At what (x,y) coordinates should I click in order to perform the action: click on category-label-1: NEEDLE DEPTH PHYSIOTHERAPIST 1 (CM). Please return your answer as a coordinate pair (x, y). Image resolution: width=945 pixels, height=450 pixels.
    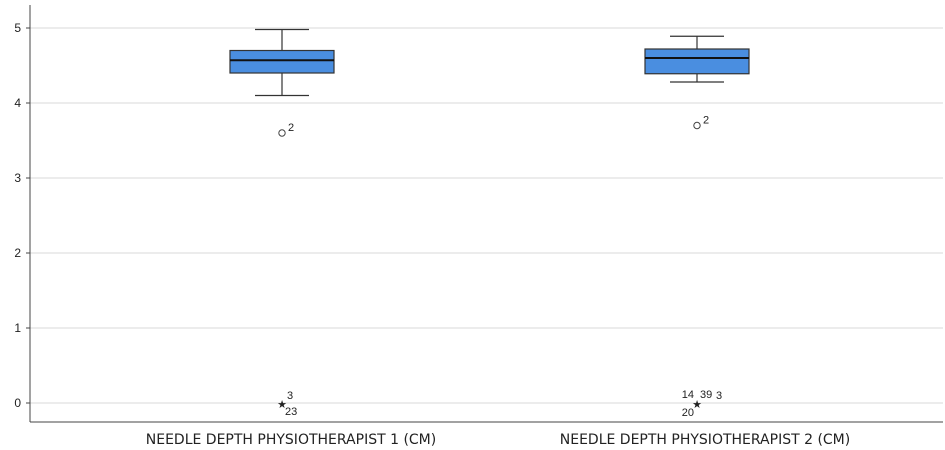
    Looking at the image, I should click on (291, 440).